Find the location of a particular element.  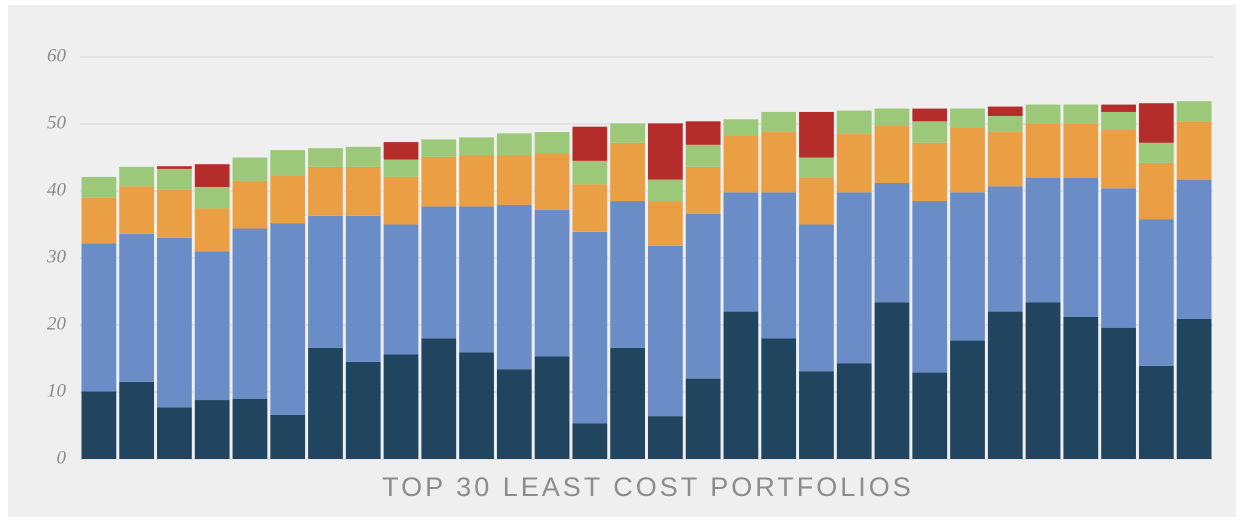

y-tick-label: 50 is located at coordinates (57, 122).